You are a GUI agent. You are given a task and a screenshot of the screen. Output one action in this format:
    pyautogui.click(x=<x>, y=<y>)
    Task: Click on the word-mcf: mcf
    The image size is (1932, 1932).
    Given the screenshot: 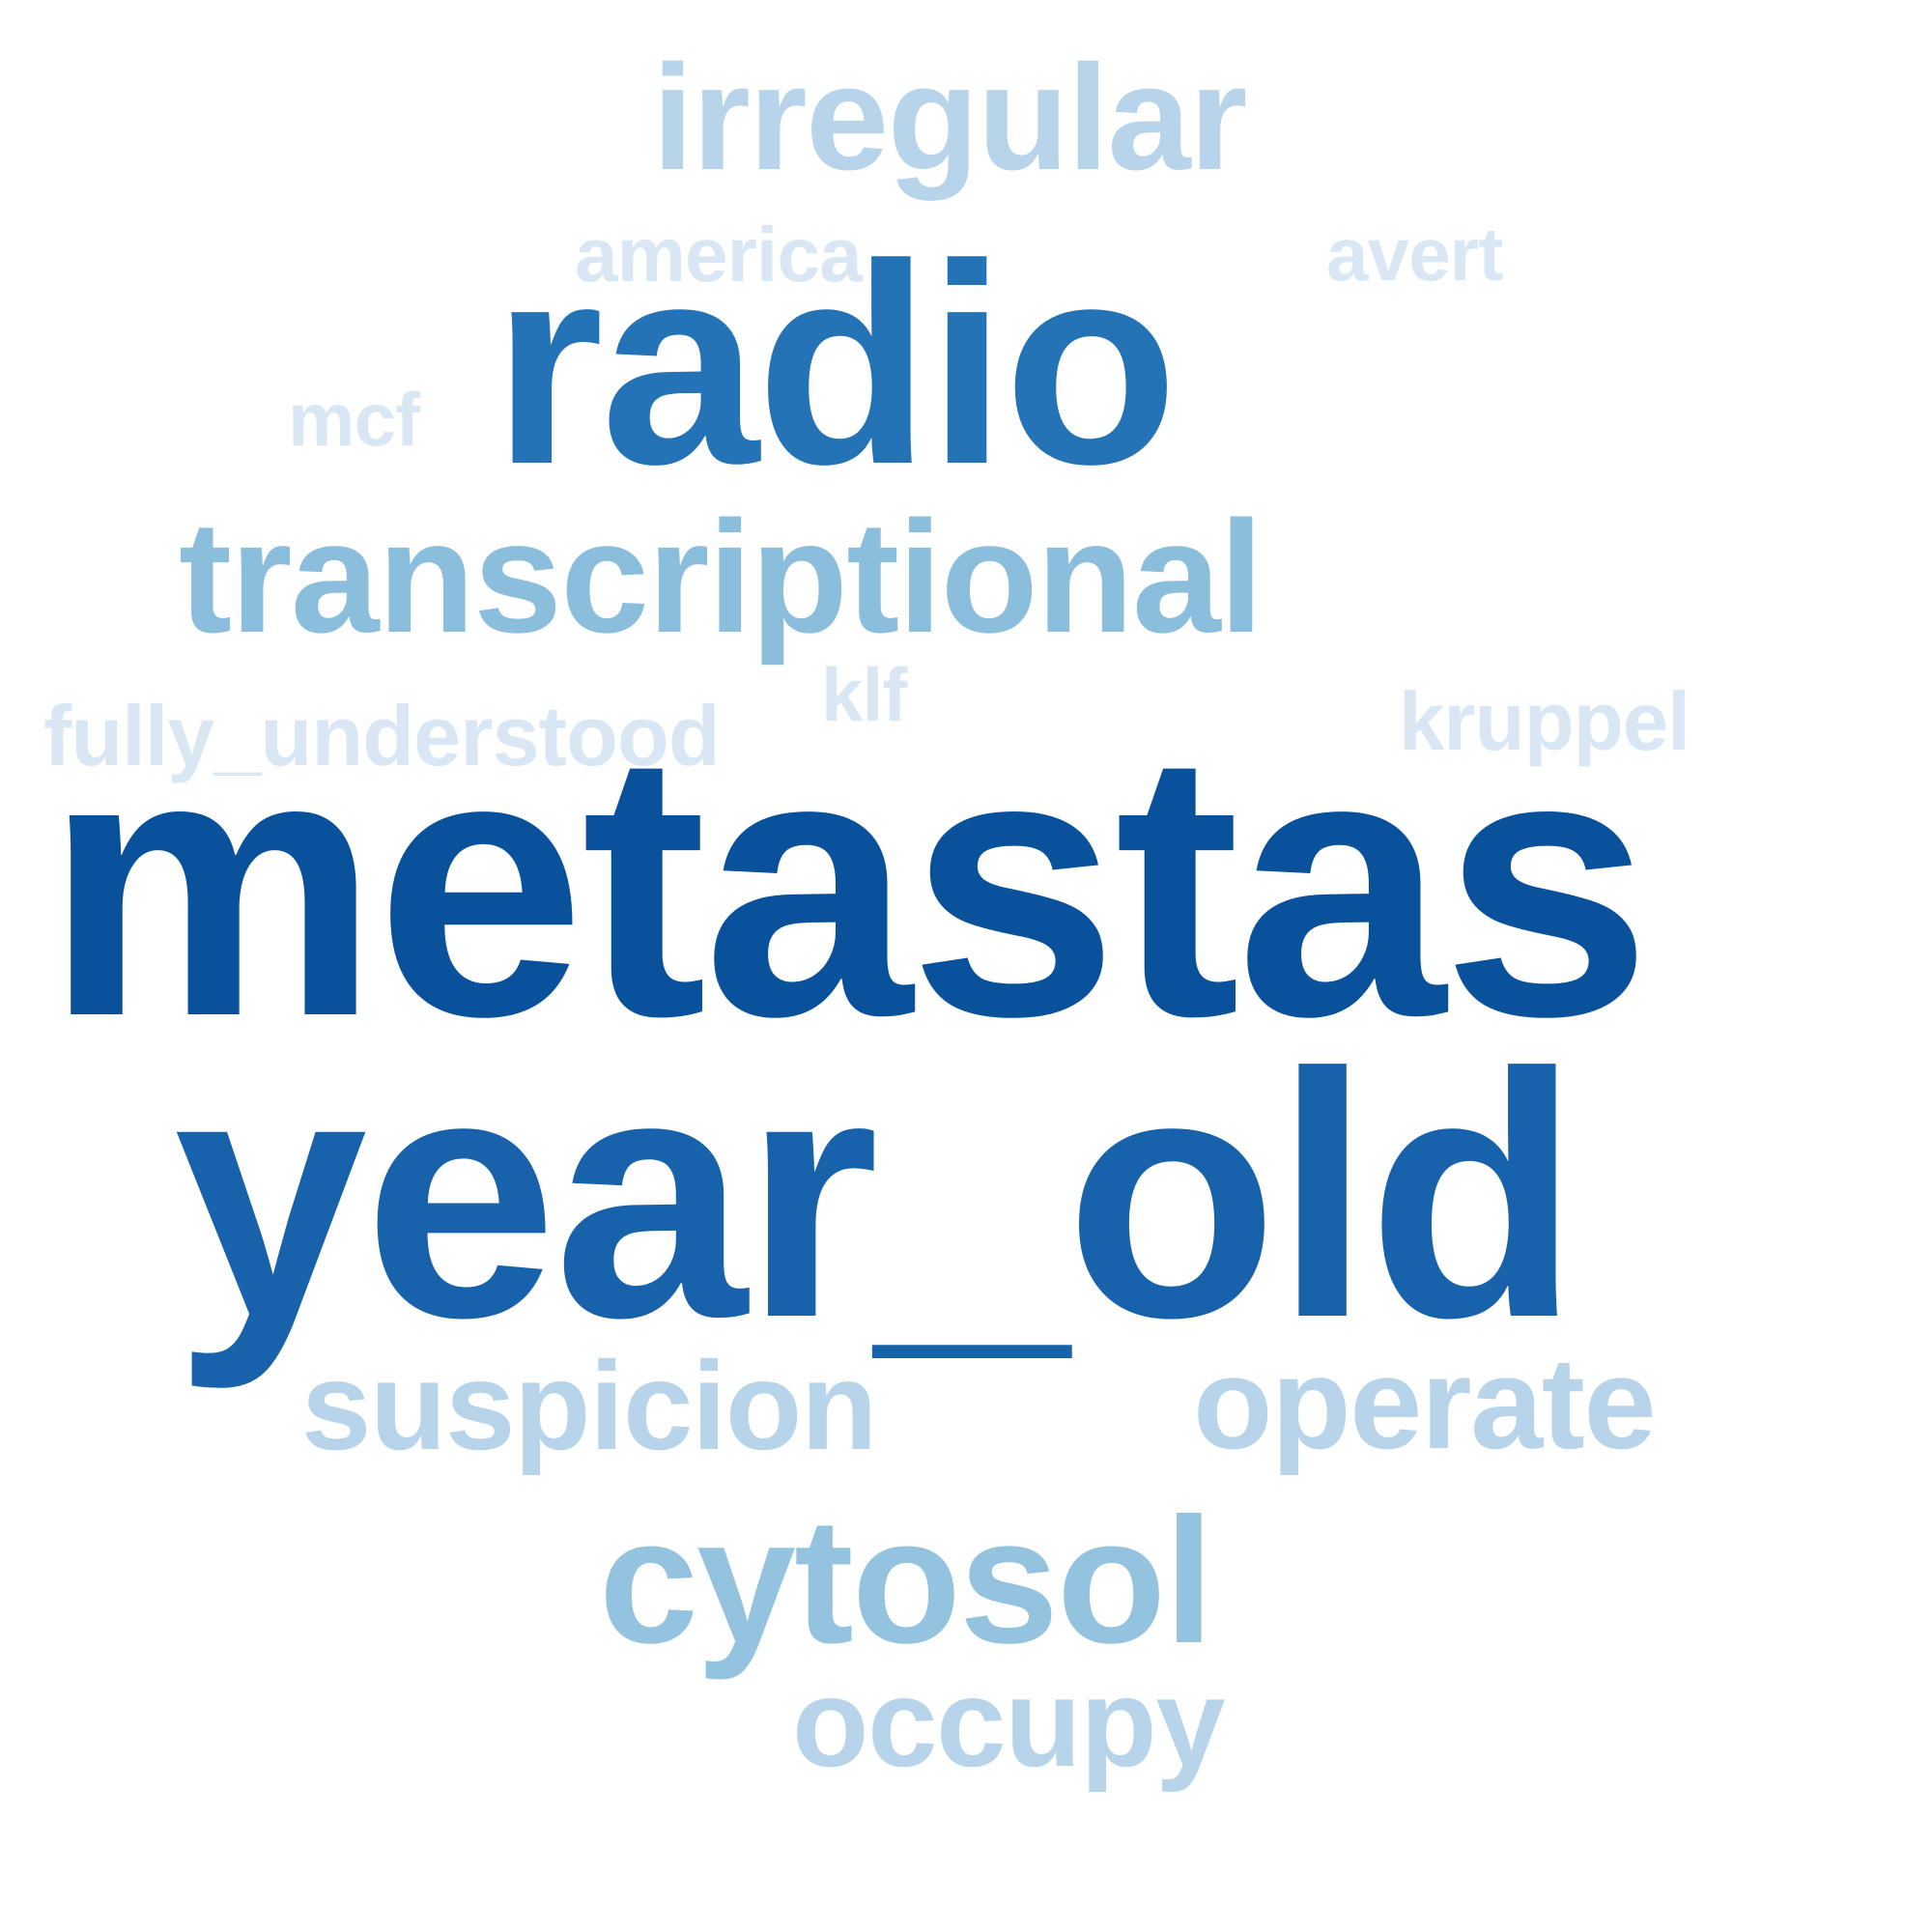 What is the action you would take?
    pyautogui.click(x=354, y=419)
    